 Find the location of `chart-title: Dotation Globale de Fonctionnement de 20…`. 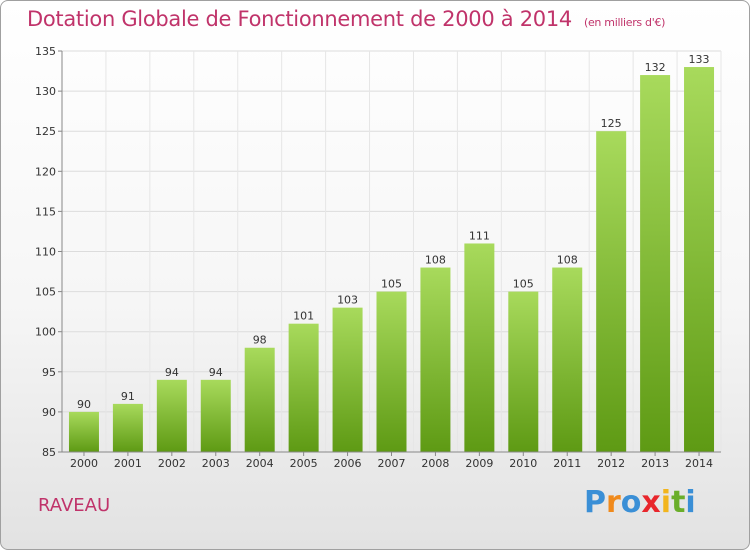

chart-title: Dotation Globale de Fonctionnement de 20… is located at coordinates (346, 19).